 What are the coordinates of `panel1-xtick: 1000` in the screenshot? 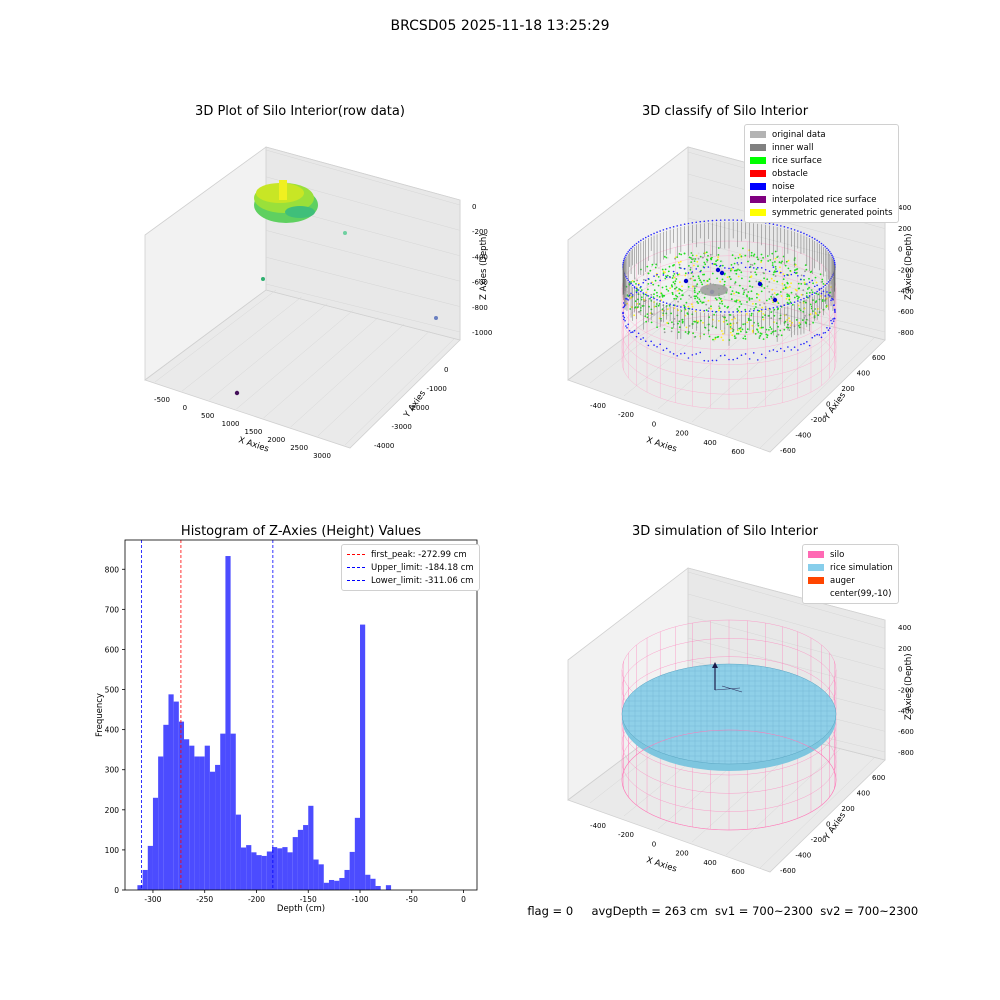 It's located at (231, 424).